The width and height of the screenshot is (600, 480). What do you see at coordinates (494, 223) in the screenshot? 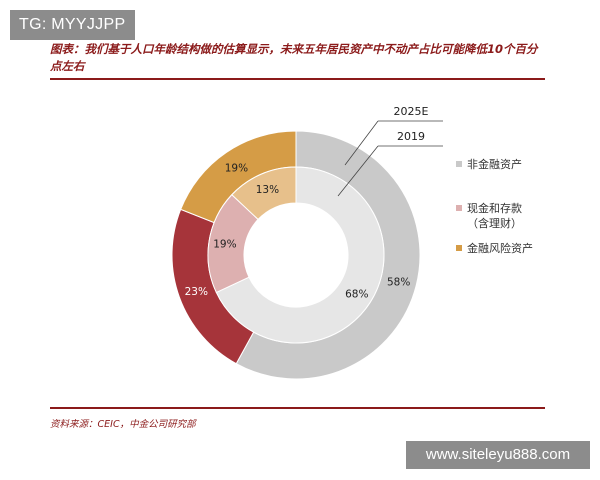
I see `legend-label-sub: （含理财）` at bounding box center [494, 223].